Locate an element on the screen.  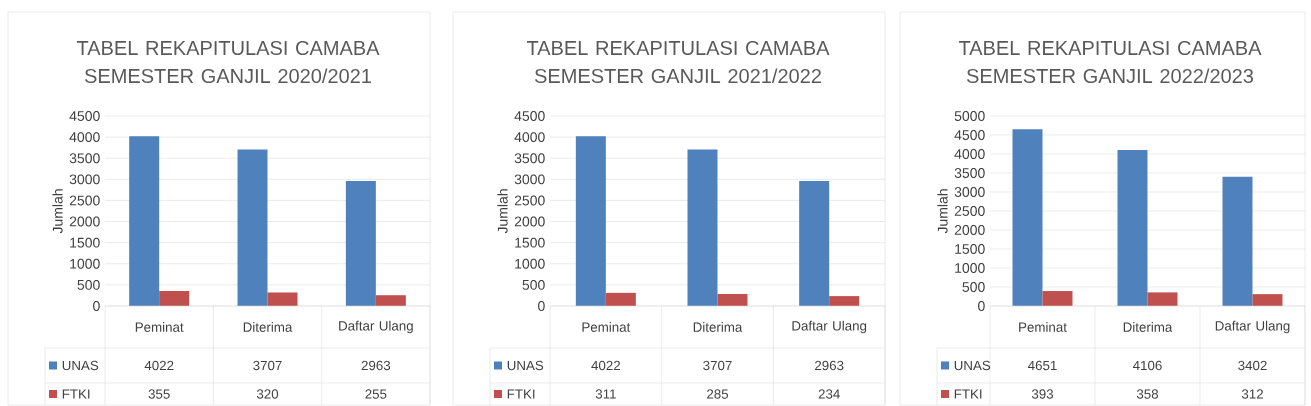
data-label: 234 is located at coordinates (829, 394).